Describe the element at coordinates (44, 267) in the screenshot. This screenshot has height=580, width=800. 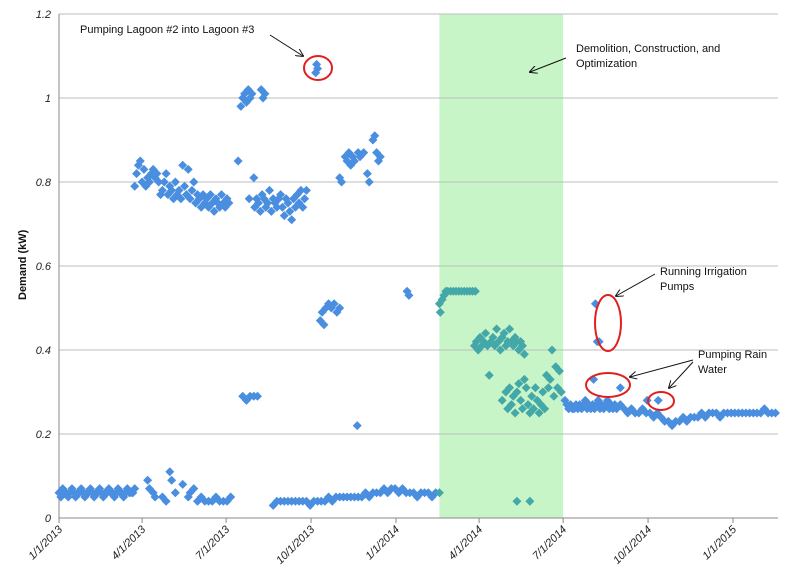
I see `y-tick-label: 0.6` at that location.